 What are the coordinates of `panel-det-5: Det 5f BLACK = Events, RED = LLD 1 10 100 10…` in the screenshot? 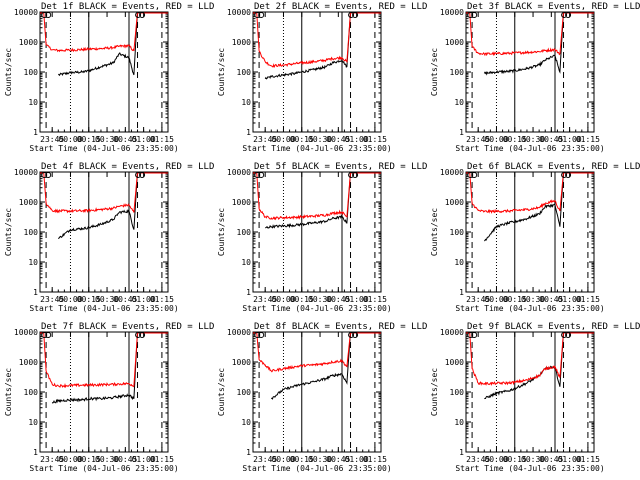 It's located at (322, 237).